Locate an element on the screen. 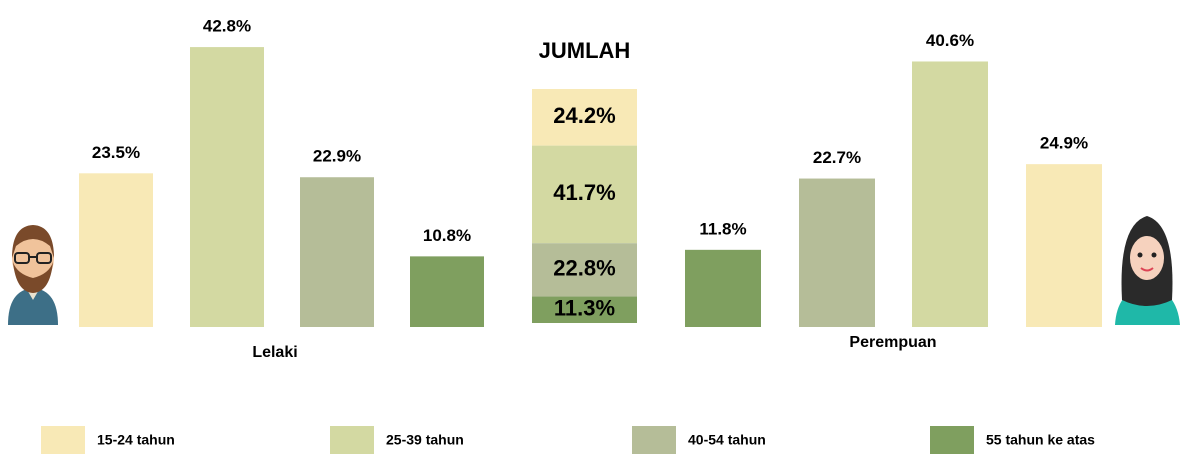 The width and height of the screenshot is (1180, 455). man-icon is located at coordinates (33, 275).